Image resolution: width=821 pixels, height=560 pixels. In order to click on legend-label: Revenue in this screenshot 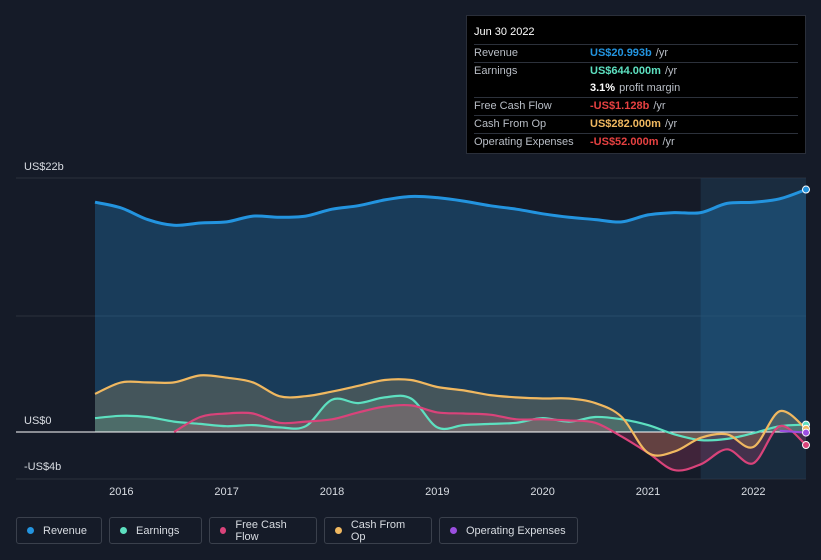, I will do `click(65, 530)`.